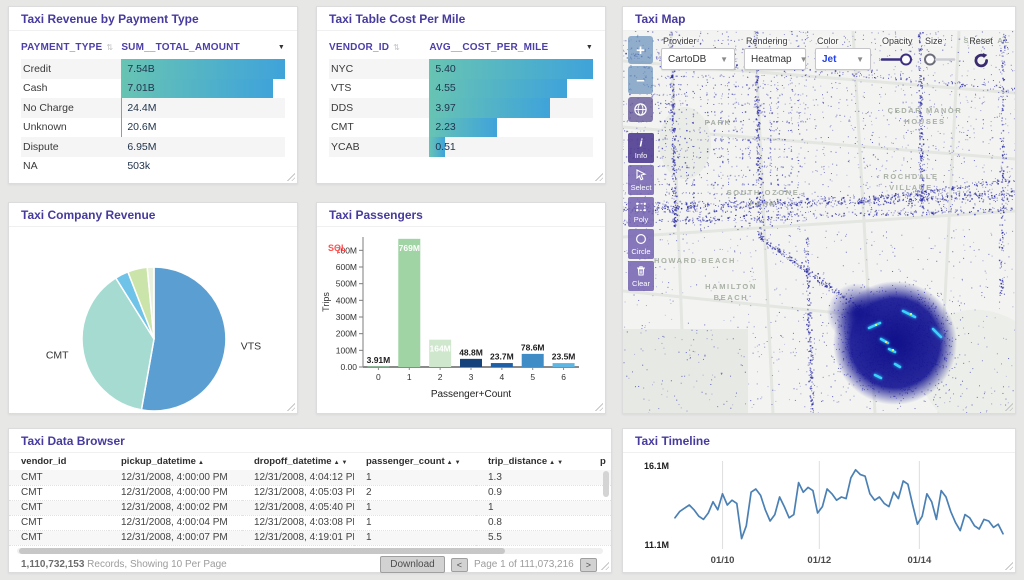  What do you see at coordinates (771, 59) in the screenshot?
I see `rendering-value: Heatmap` at bounding box center [771, 59].